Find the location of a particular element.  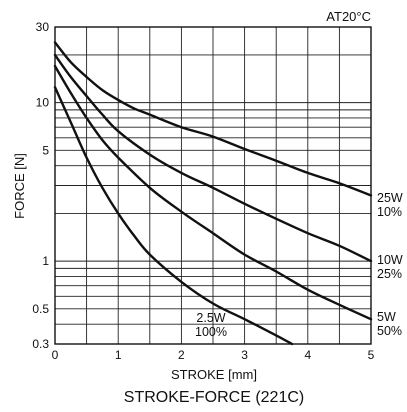

y-tick-label: 1 is located at coordinates (45, 261).